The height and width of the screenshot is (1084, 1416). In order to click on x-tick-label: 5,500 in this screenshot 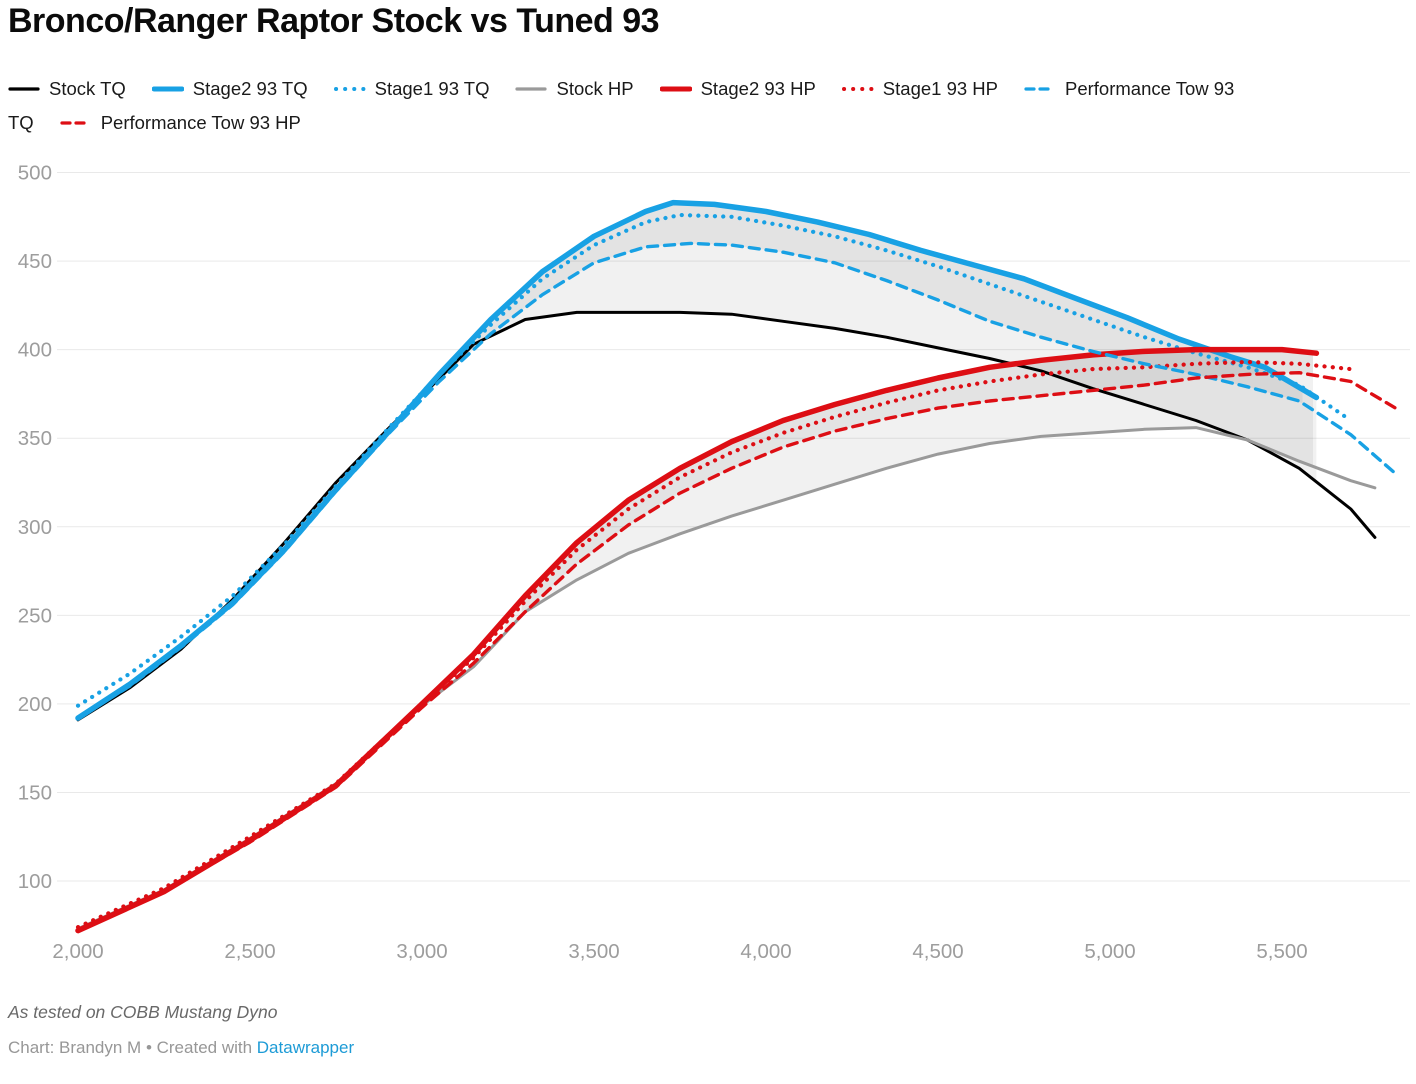, I will do `click(1281, 951)`.